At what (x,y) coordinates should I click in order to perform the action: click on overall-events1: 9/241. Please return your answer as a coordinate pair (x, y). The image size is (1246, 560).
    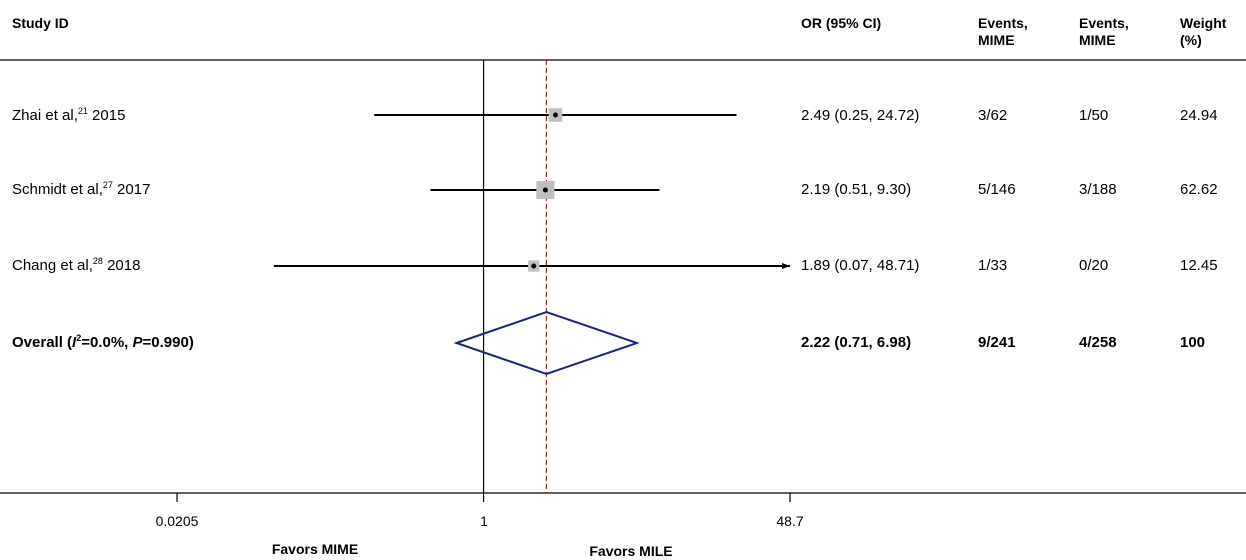
    Looking at the image, I should click on (997, 342).